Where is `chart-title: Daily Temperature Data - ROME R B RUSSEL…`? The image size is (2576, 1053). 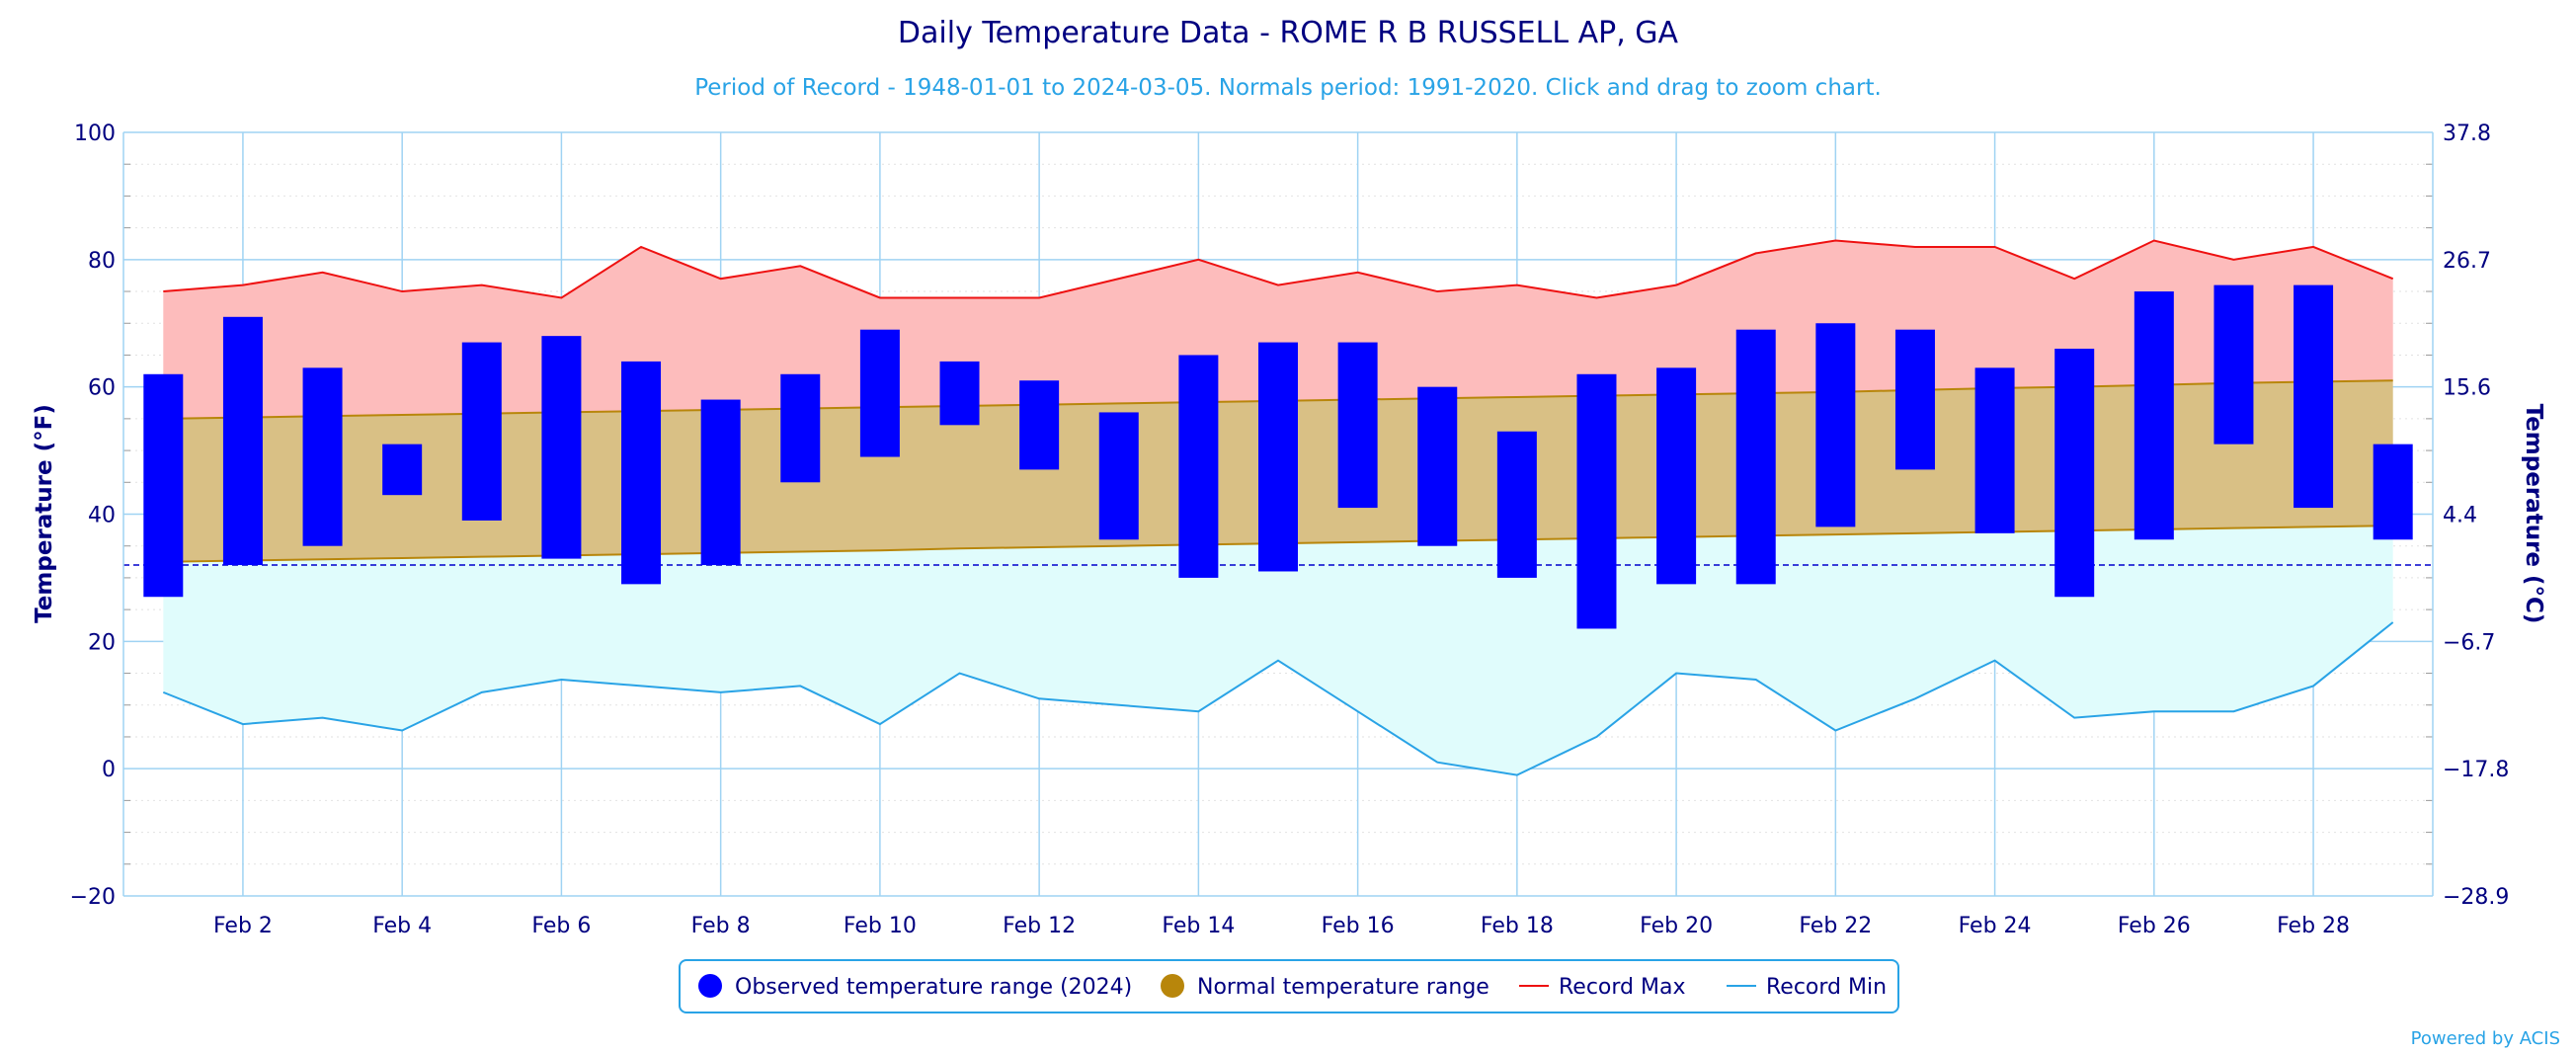
chart-title: Daily Temperature Data - ROME R B RUSSEL… is located at coordinates (1288, 33).